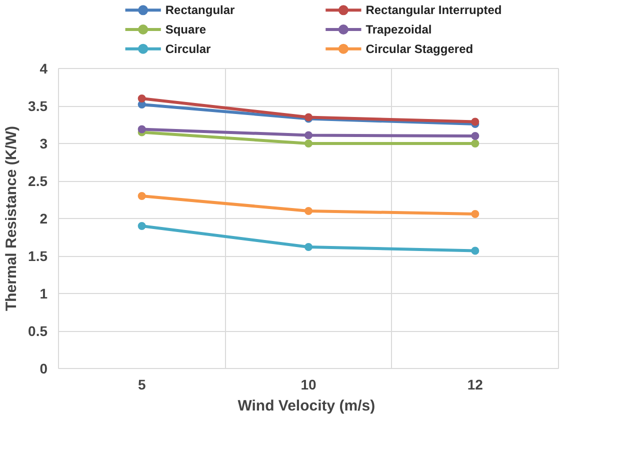 The height and width of the screenshot is (449, 639). Describe the element at coordinates (434, 10) in the screenshot. I see `legend-label: Rectangular Interrupted` at that location.